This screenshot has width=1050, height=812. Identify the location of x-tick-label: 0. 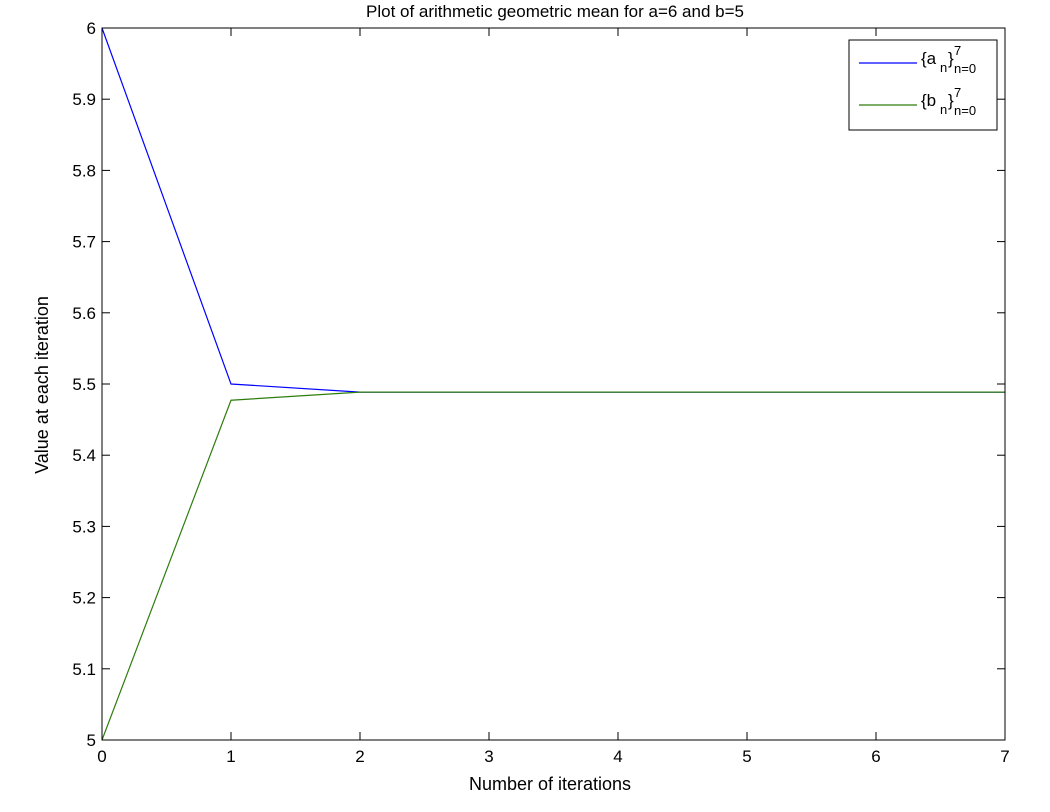
(101, 756).